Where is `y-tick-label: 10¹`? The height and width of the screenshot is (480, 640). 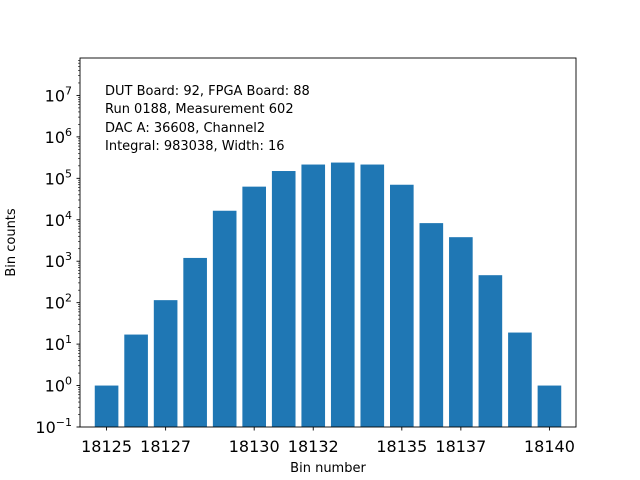
y-tick-label: 10¹ is located at coordinates (58, 343).